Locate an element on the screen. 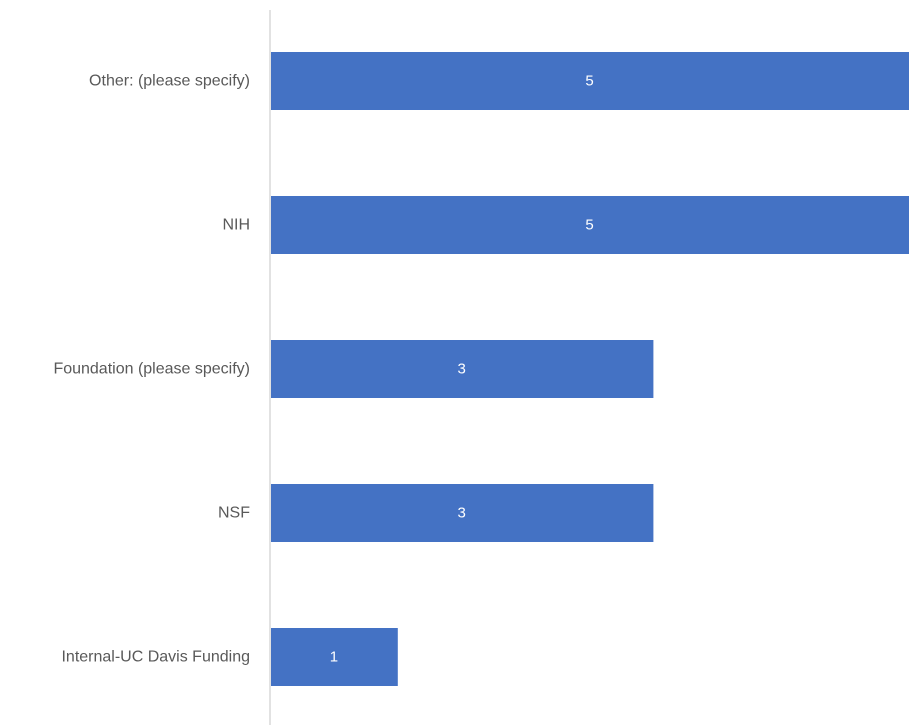 This screenshot has height=725, width=909. data-label-0: 5 is located at coordinates (589, 81).